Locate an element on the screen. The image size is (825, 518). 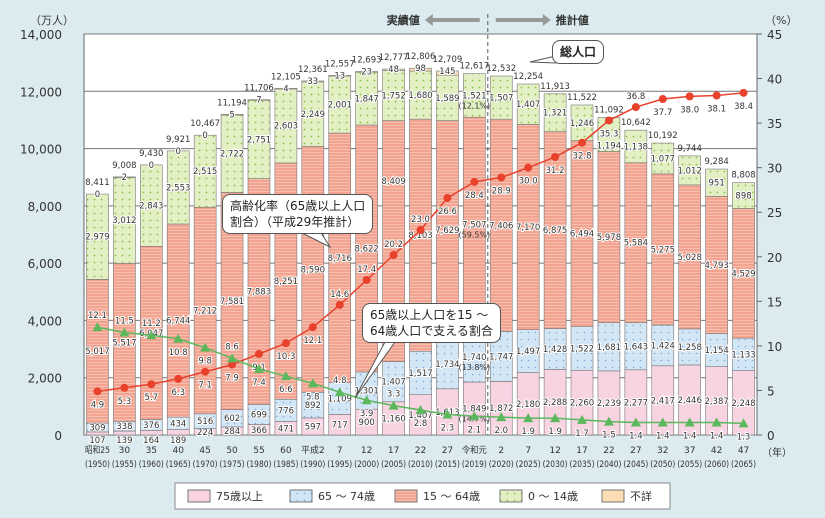
bar-value-label: 434 is located at coordinates (178, 424).